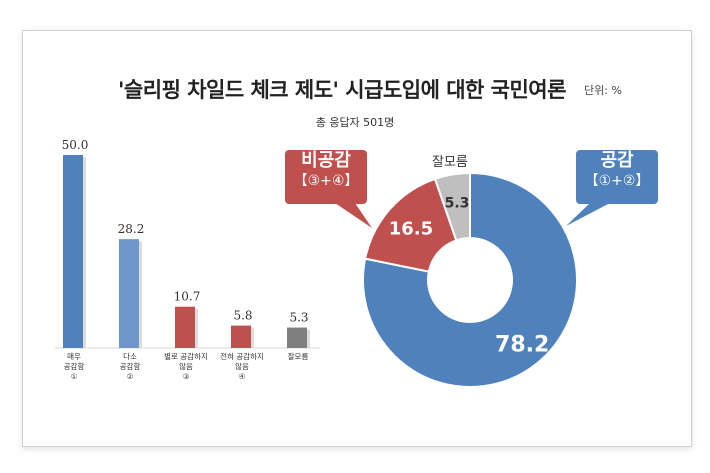 The image size is (710, 473). What do you see at coordinates (603, 90) in the screenshot?
I see `unit-label: 단위: %` at bounding box center [603, 90].